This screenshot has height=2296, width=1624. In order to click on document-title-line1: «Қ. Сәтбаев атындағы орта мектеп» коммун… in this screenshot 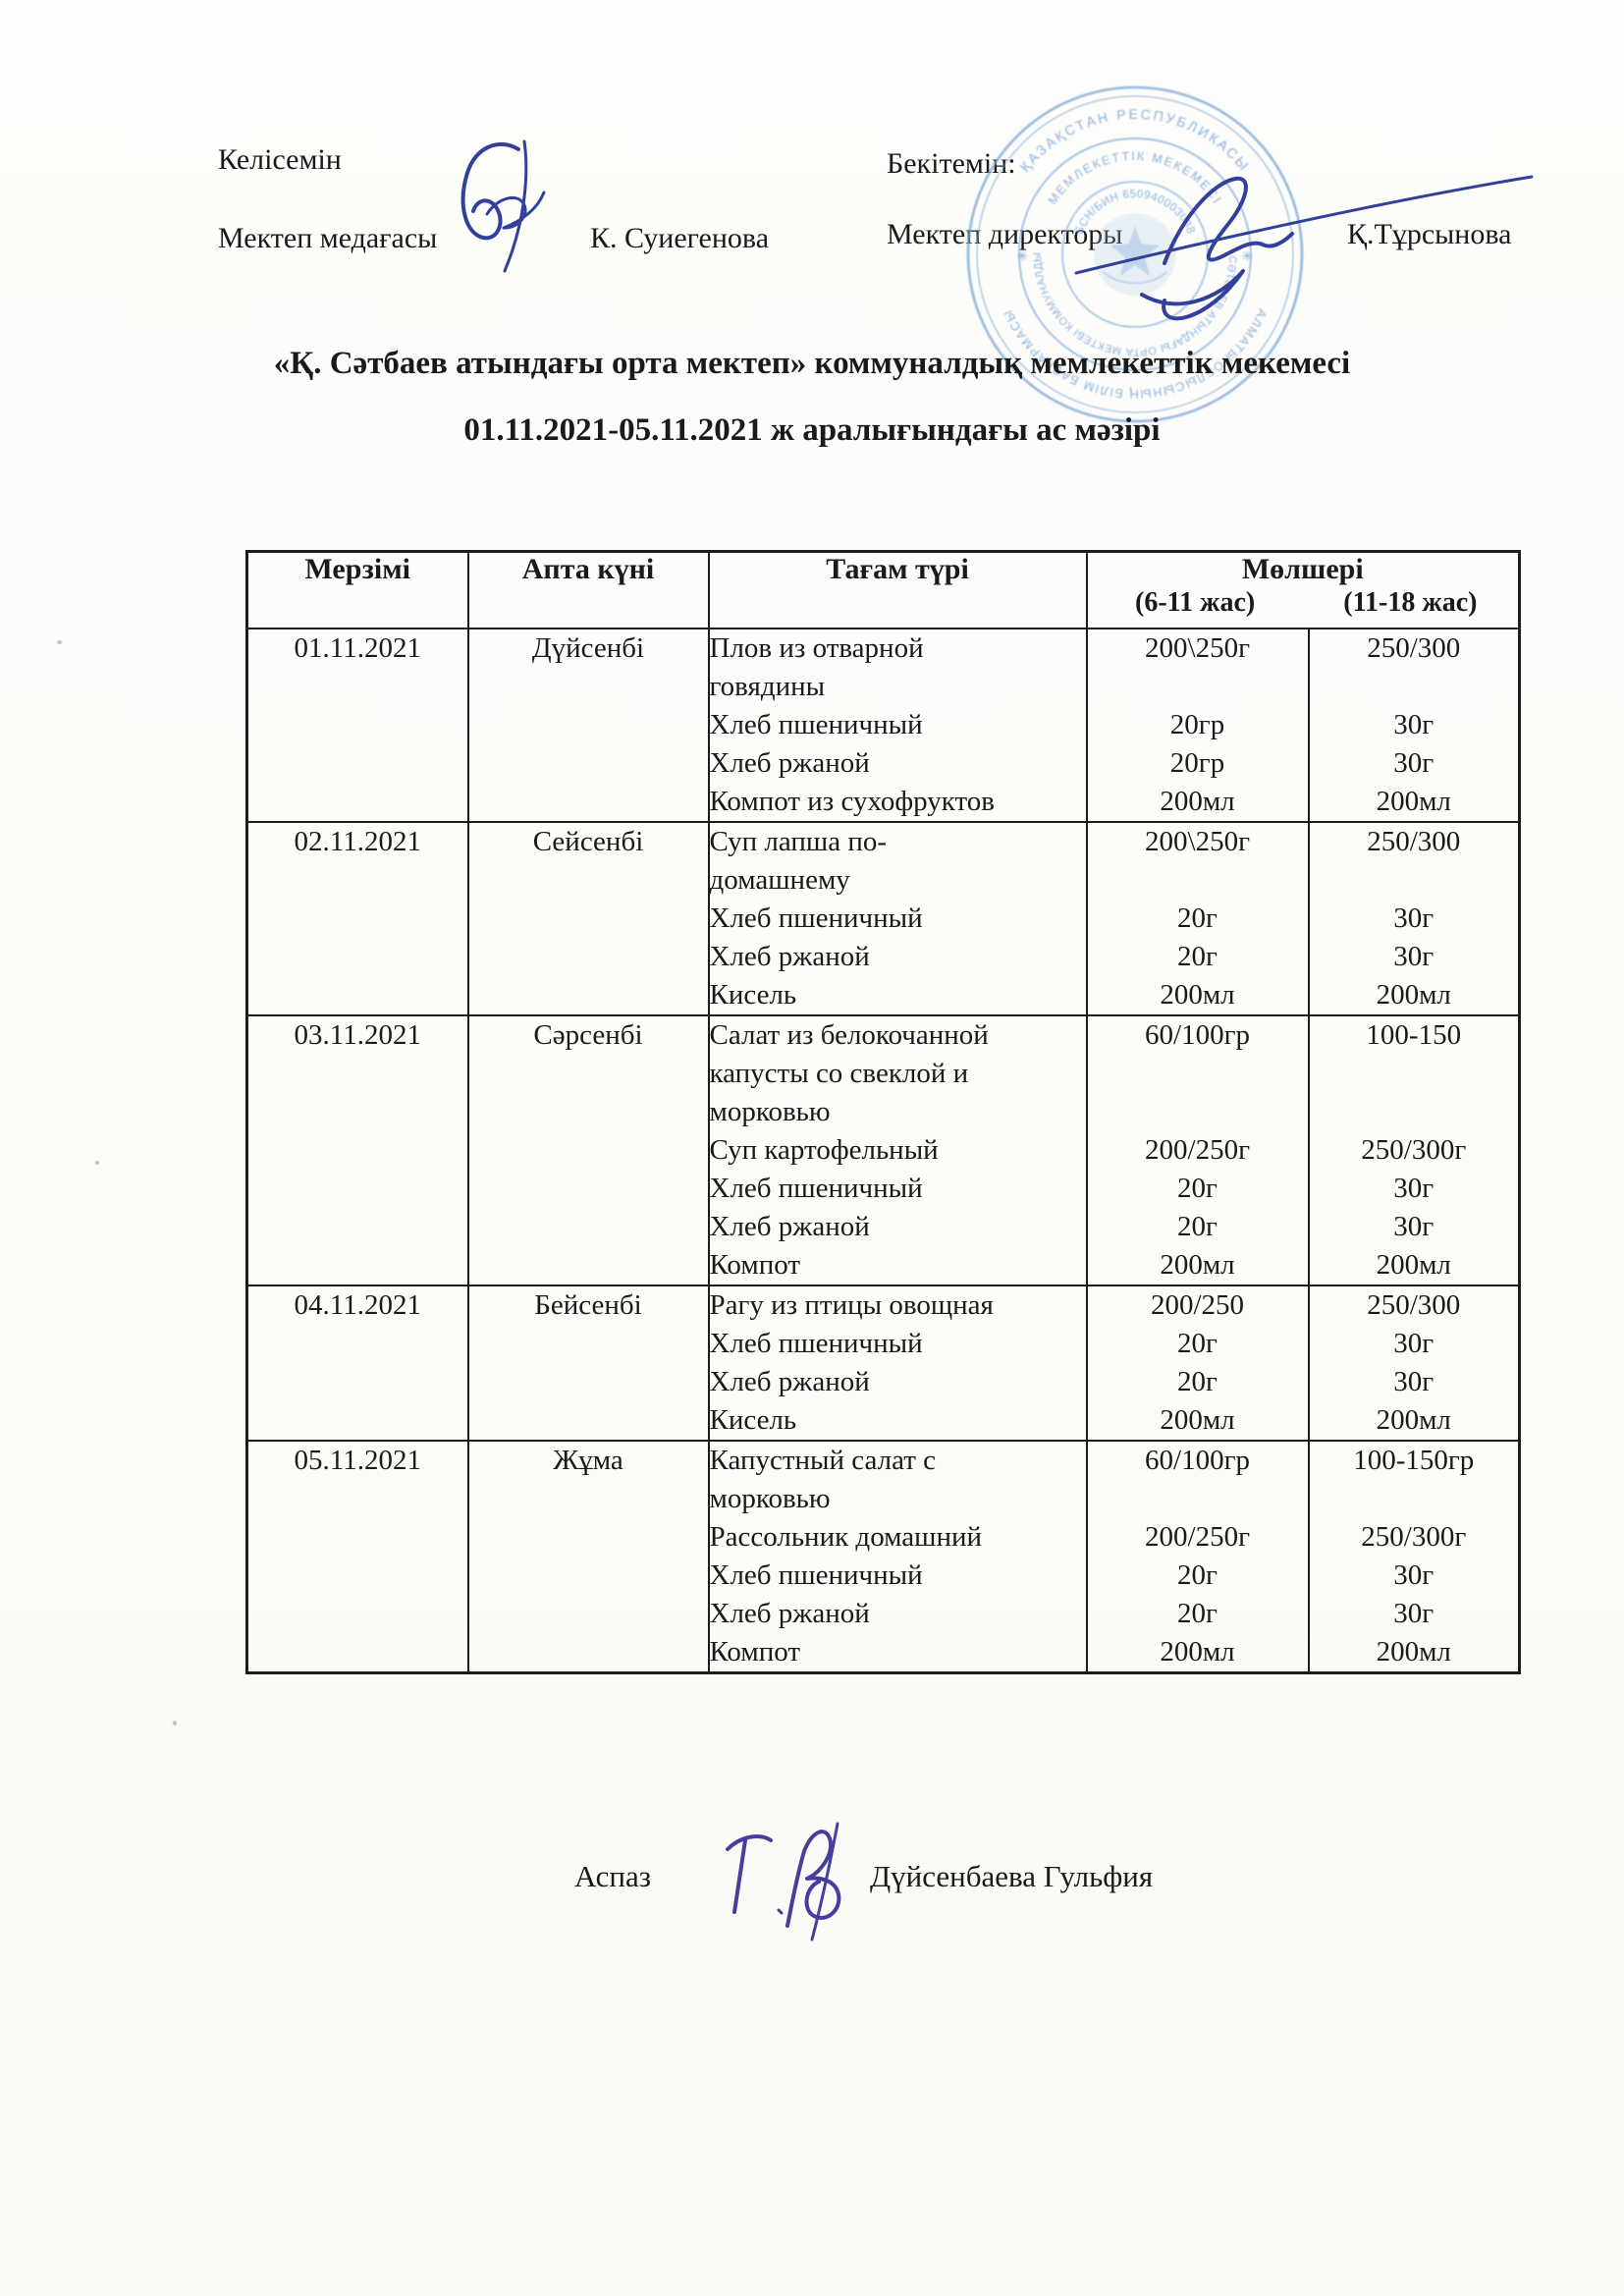, I will do `click(812, 363)`.